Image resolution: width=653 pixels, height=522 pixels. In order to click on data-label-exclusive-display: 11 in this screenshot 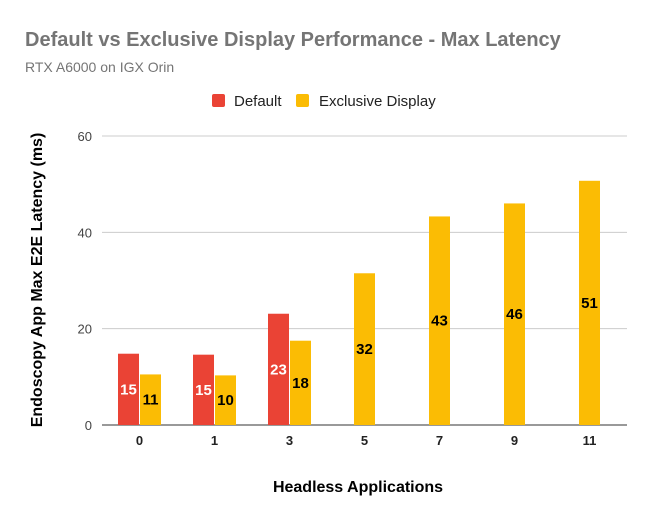, I will do `click(151, 400)`.